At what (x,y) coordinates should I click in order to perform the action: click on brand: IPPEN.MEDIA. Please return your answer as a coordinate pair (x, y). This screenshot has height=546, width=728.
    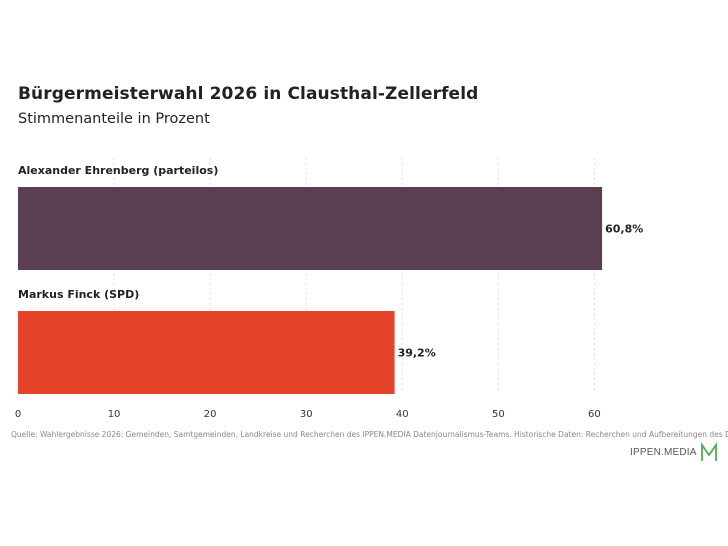
    Looking at the image, I should click on (674, 452).